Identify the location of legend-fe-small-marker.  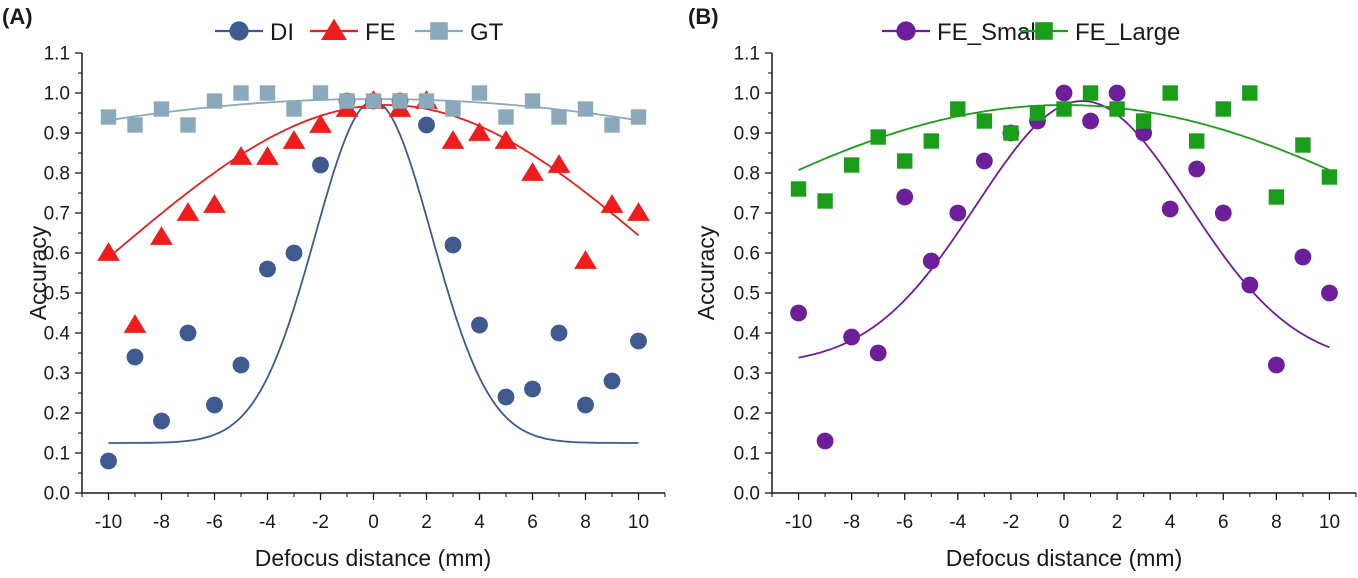
(906, 31).